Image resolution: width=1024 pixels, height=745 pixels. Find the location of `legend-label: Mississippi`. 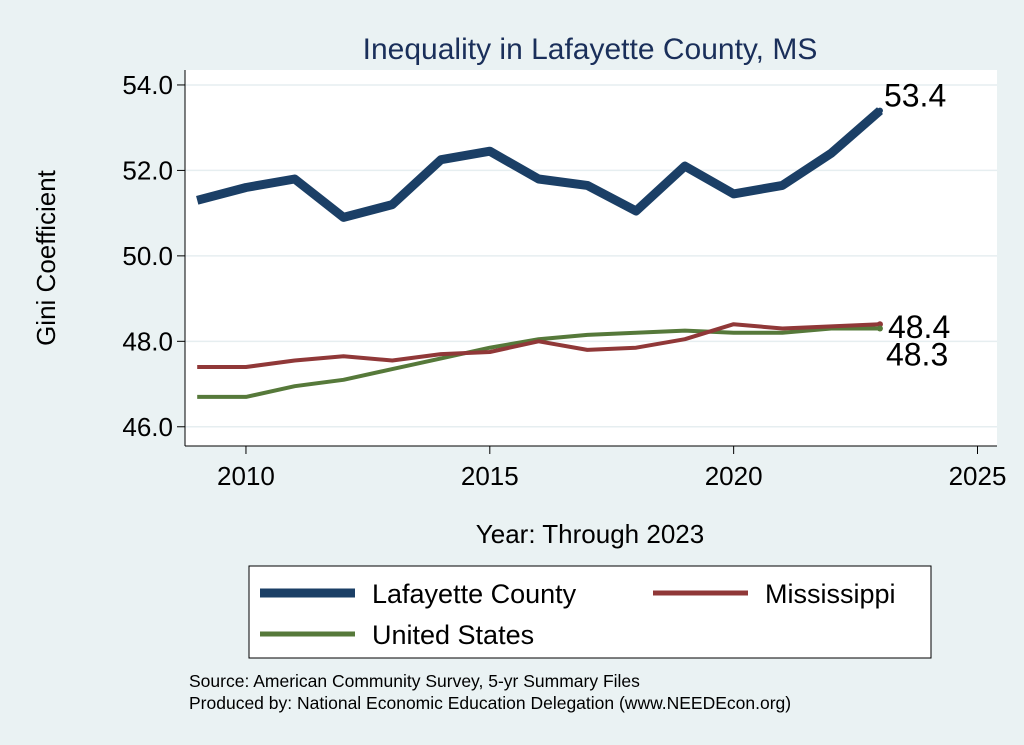

legend-label: Mississippi is located at coordinates (830, 594).